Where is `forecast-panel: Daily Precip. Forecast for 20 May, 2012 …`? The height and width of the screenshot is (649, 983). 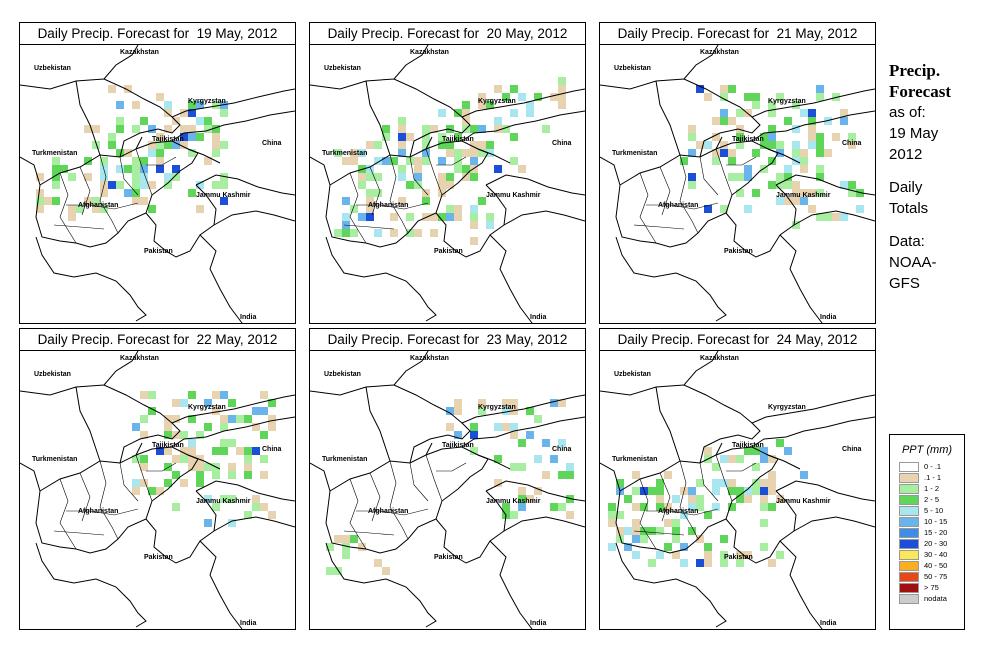 forecast-panel: Daily Precip. Forecast for 20 May, 2012 … is located at coordinates (447, 173).